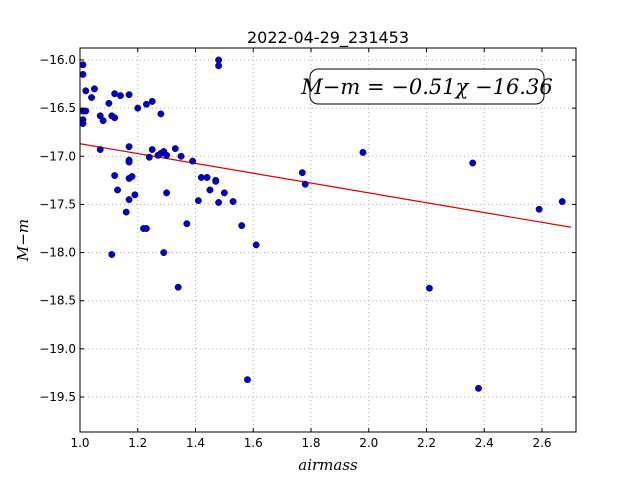 The width and height of the screenshot is (640, 480). What do you see at coordinates (23, 240) in the screenshot?
I see `y-axis-label: M−m` at bounding box center [23, 240].